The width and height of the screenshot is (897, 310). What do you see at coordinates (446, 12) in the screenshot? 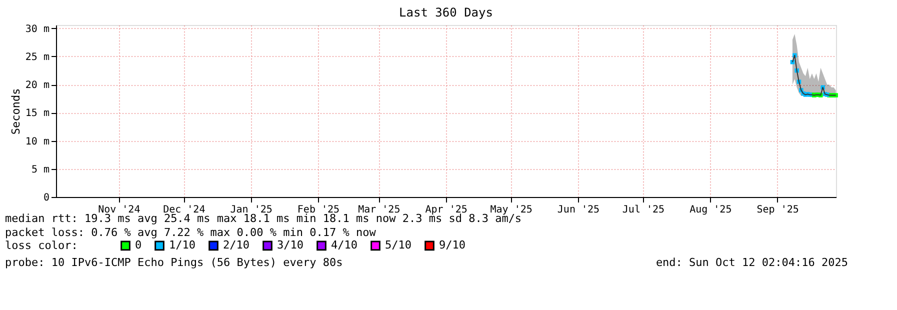
I see `chart-title: Last 360 Days` at bounding box center [446, 12].